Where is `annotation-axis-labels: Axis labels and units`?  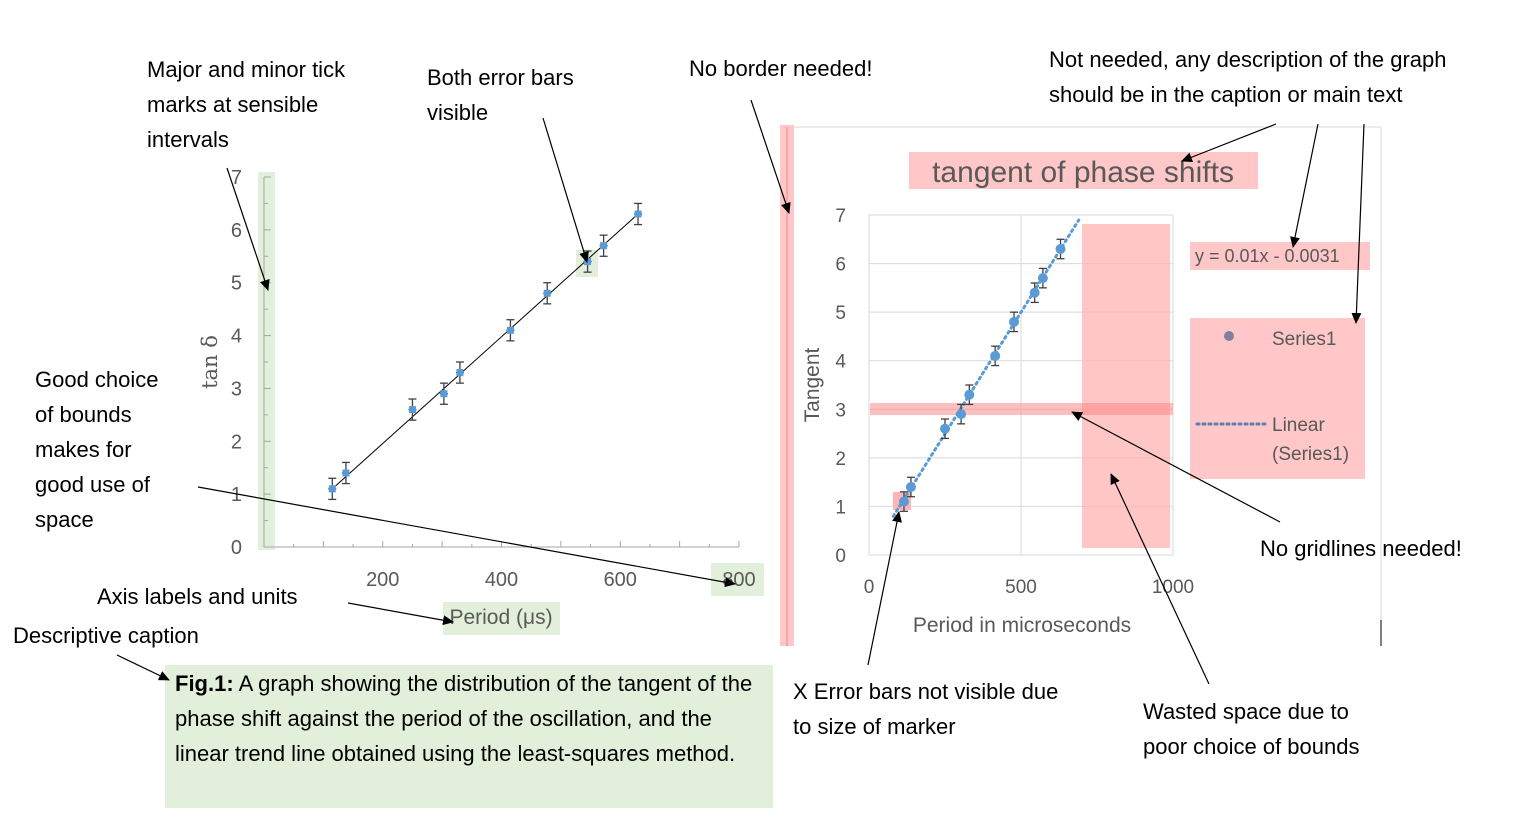
annotation-axis-labels: Axis labels and units is located at coordinates (197, 596).